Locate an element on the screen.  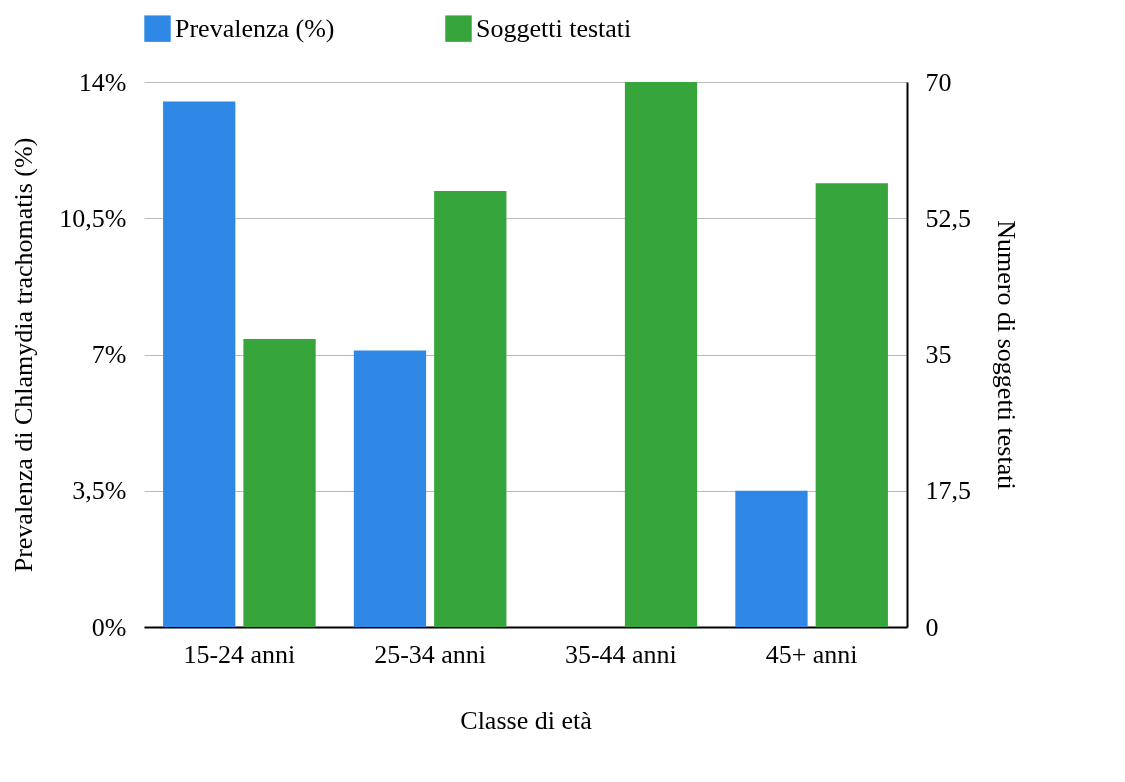
y2-tick-label: 52,5 is located at coordinates (948, 218).